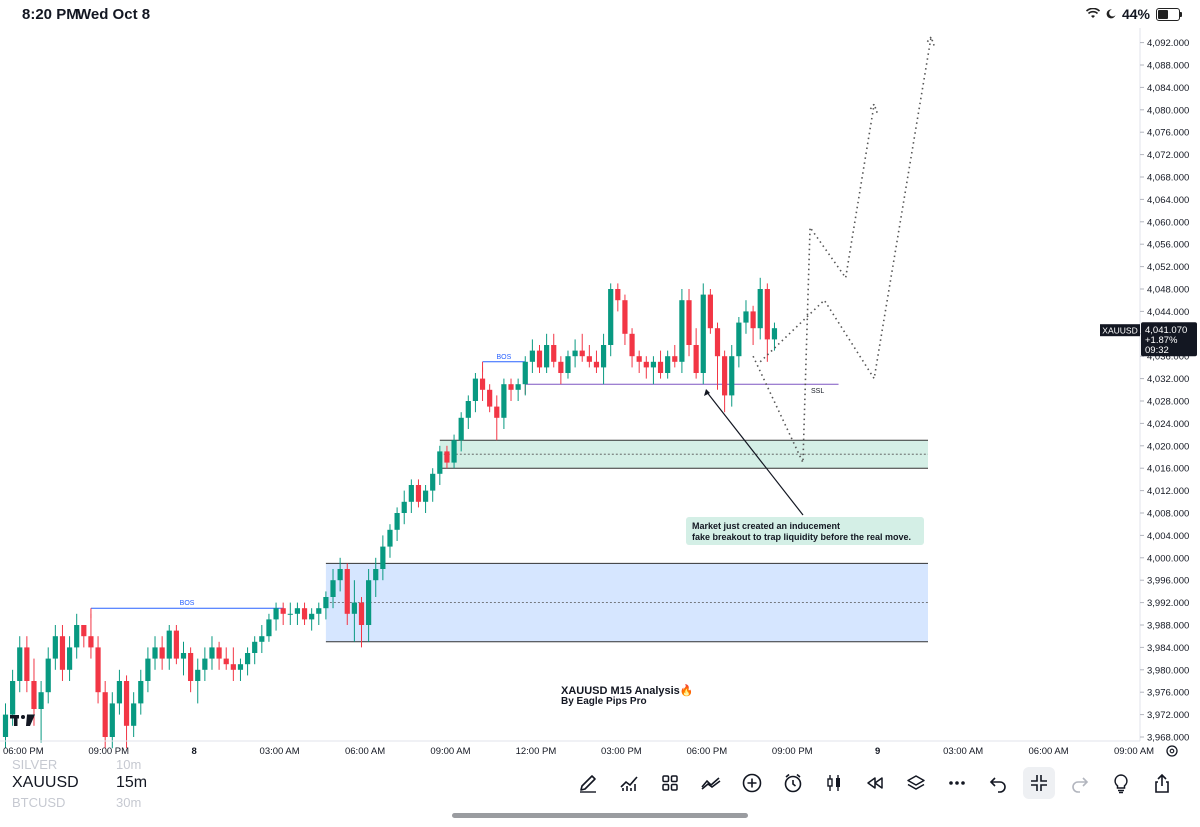 The height and width of the screenshot is (827, 1200). I want to click on price-tick-label: 4,004.000, so click(1168, 536).